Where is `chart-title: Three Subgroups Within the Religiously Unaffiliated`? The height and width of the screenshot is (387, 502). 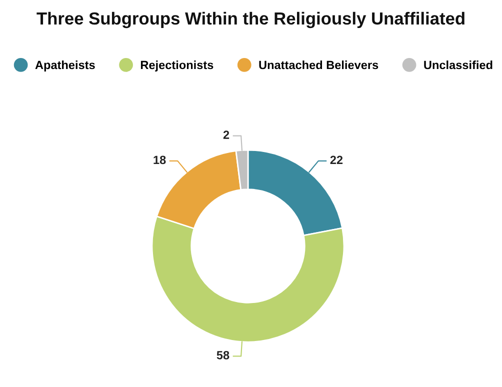
chart-title: Three Subgroups Within the Religiously Unaffiliated is located at coordinates (250, 20).